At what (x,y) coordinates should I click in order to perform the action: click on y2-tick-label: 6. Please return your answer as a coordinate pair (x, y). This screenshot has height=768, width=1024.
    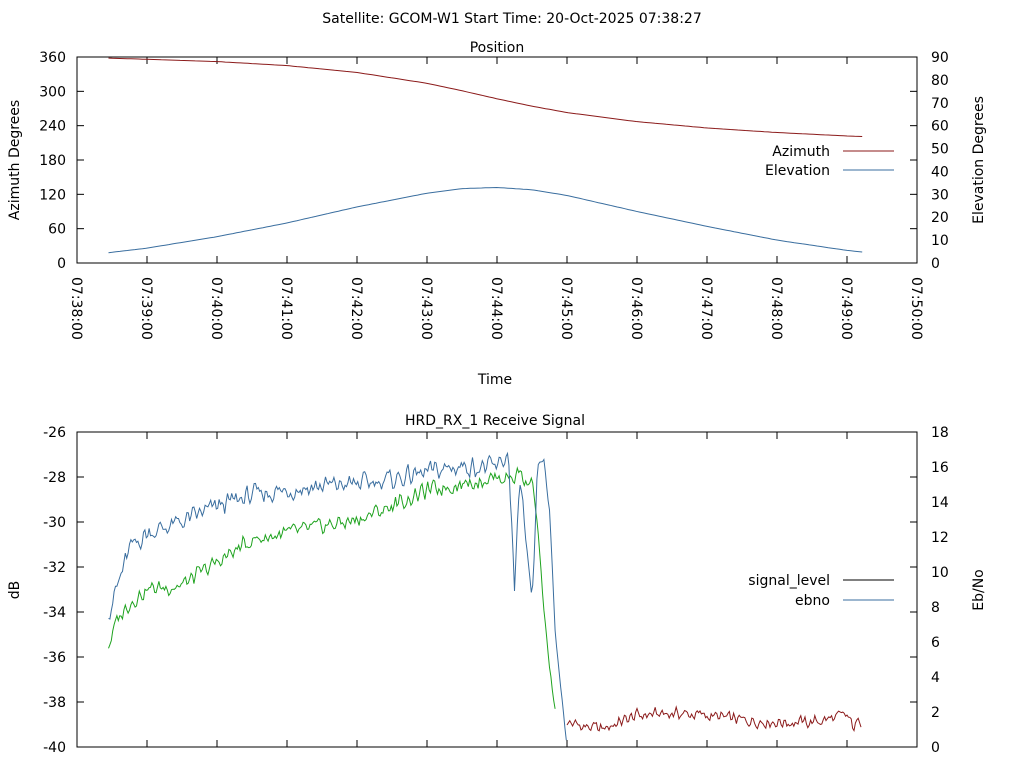
    Looking at the image, I should click on (935, 643).